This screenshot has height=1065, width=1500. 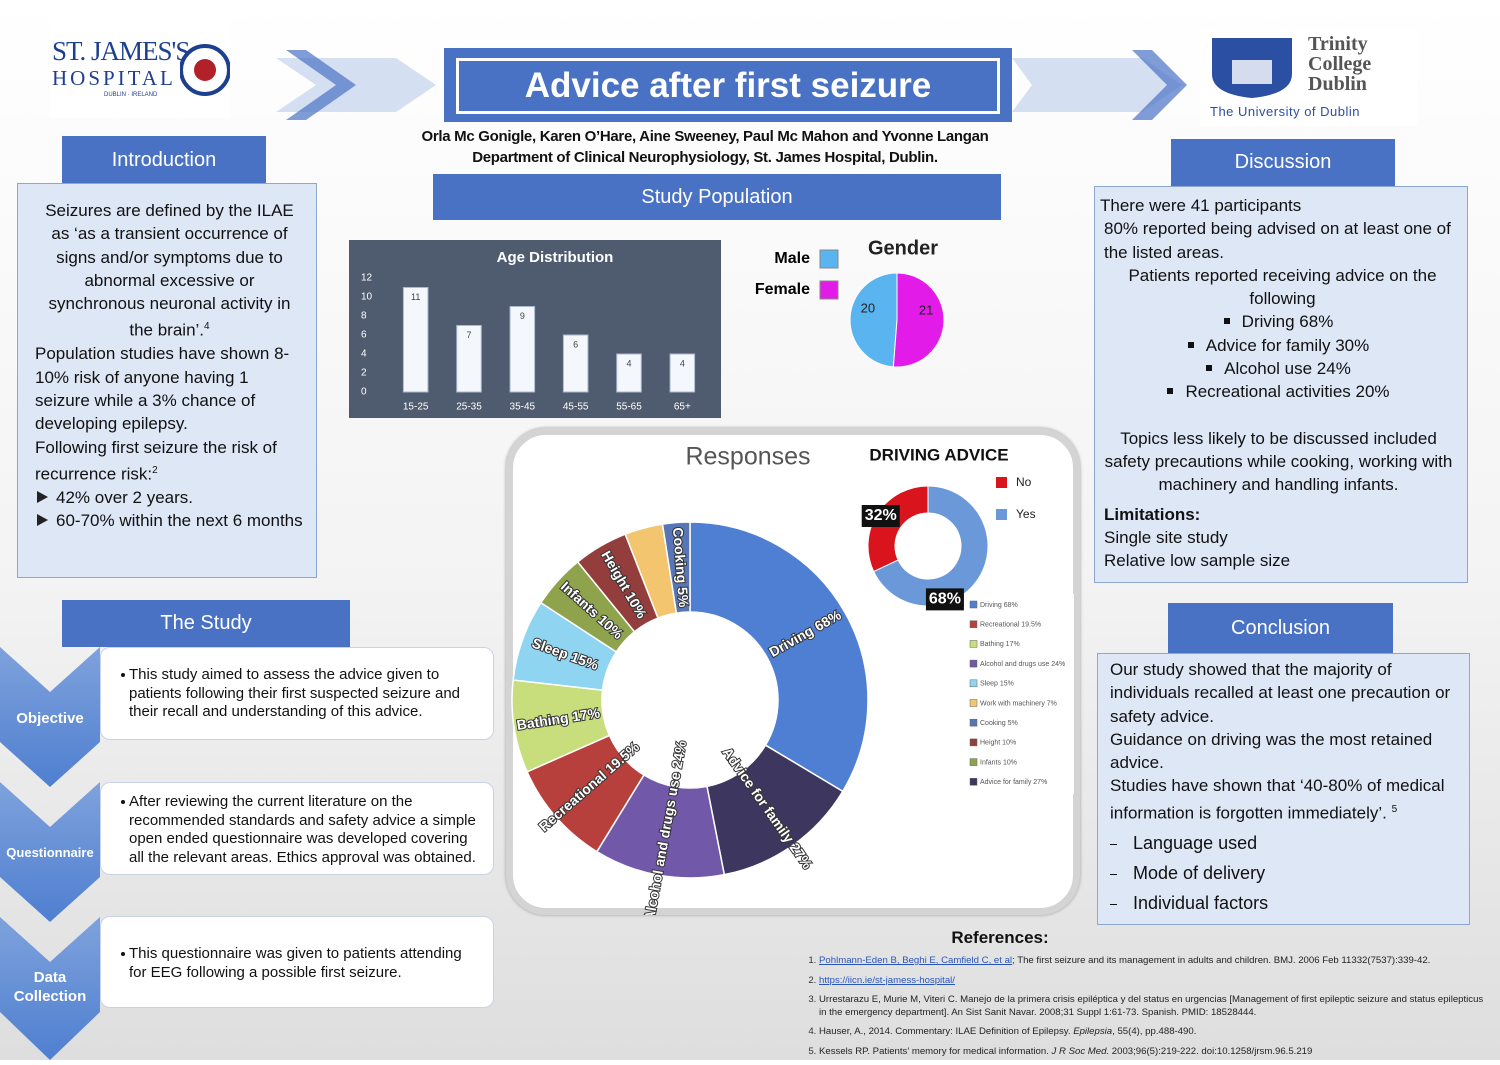 I want to click on logo-text: College, so click(x=1340, y=64).